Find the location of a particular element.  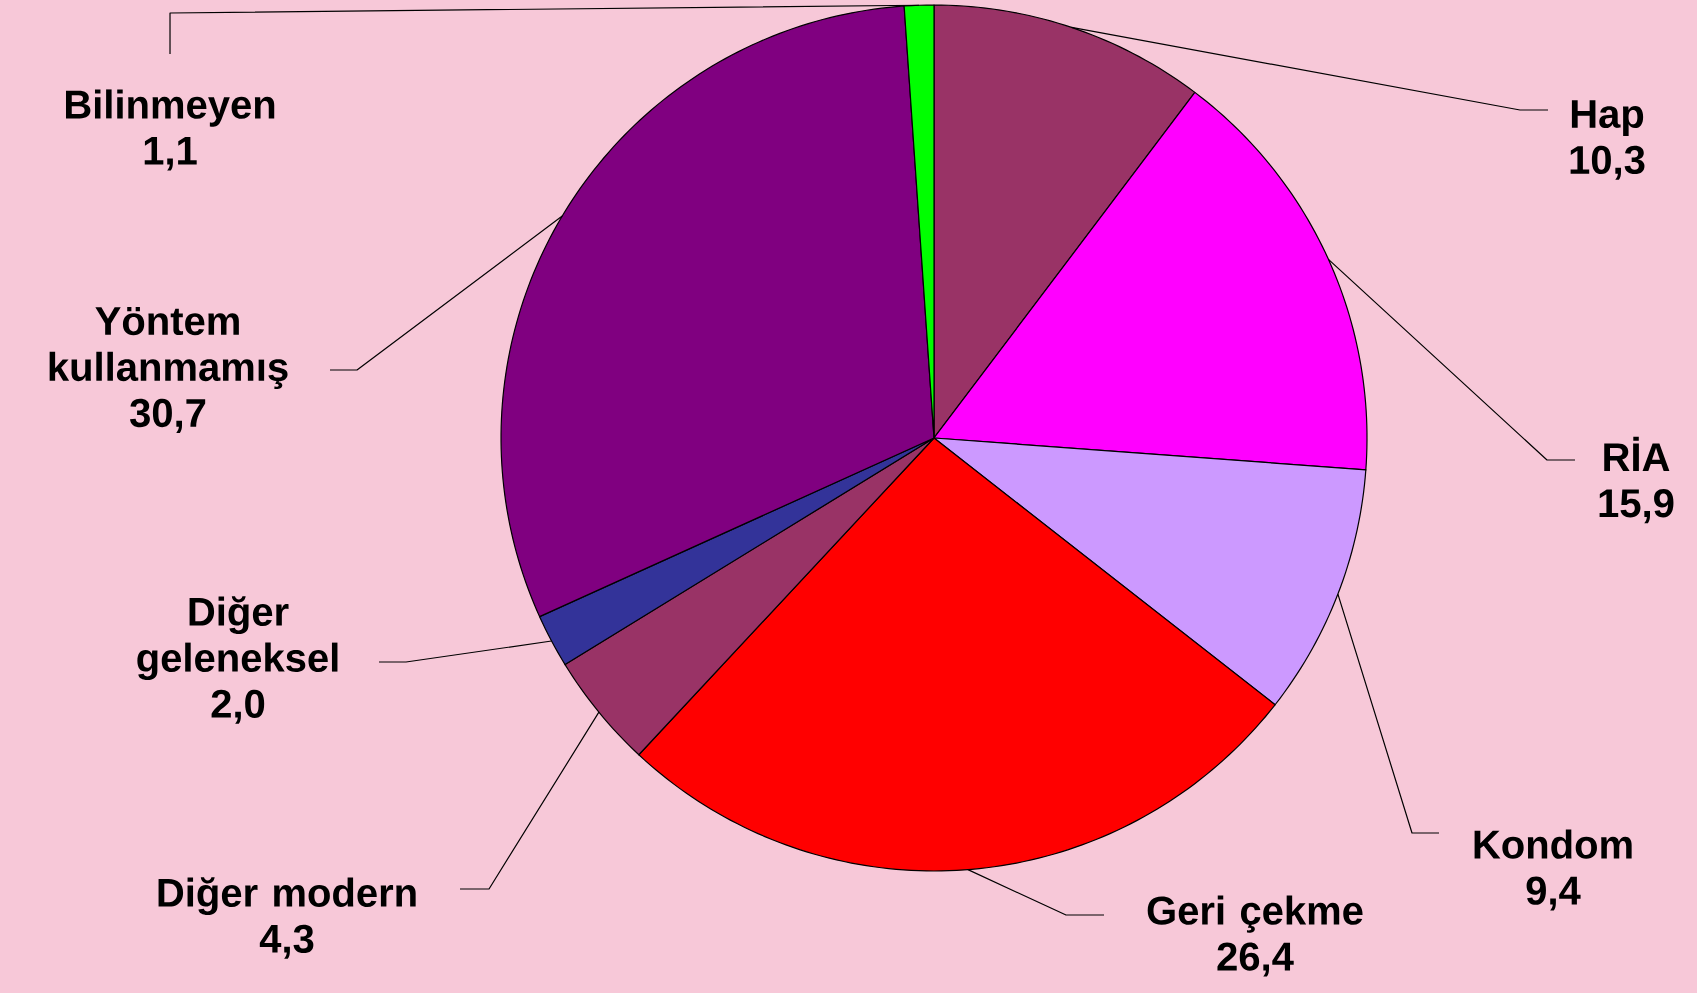

data-label: 4,3 is located at coordinates (286, 941).